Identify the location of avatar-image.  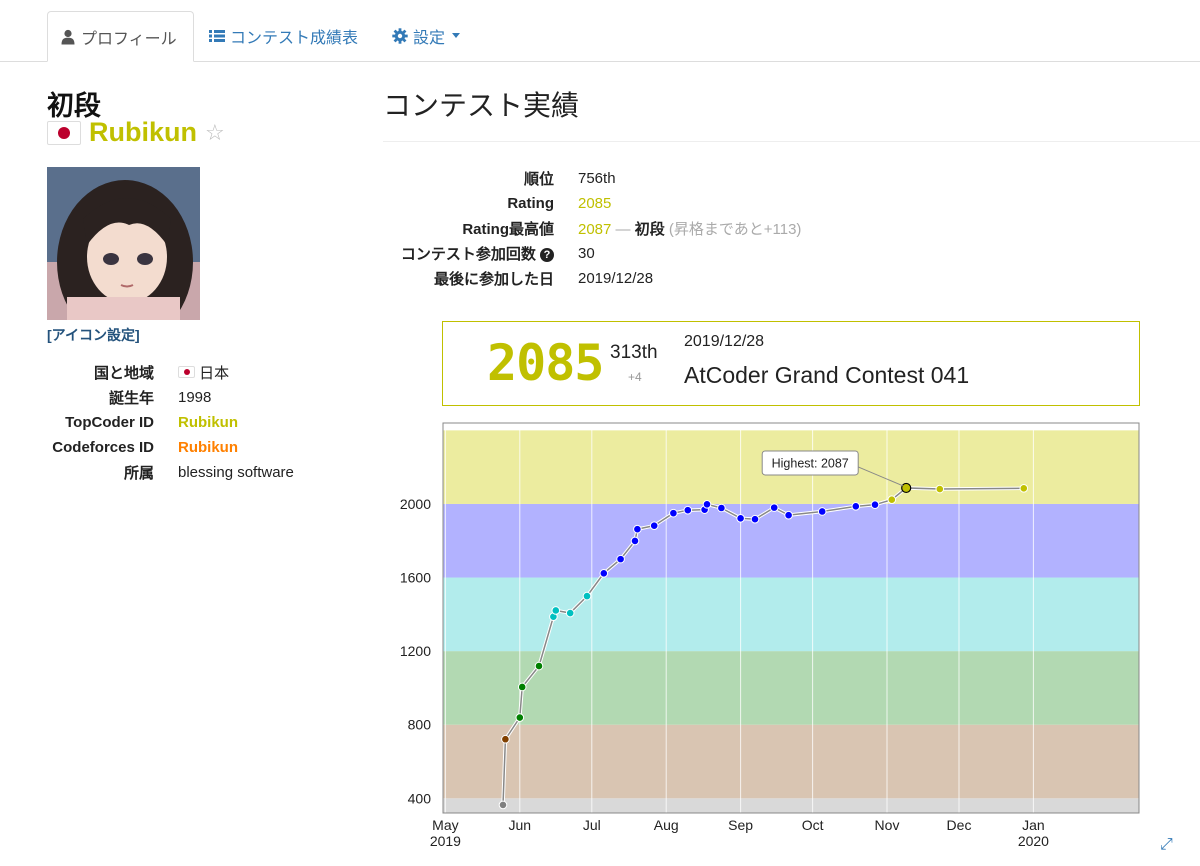
(123, 243).